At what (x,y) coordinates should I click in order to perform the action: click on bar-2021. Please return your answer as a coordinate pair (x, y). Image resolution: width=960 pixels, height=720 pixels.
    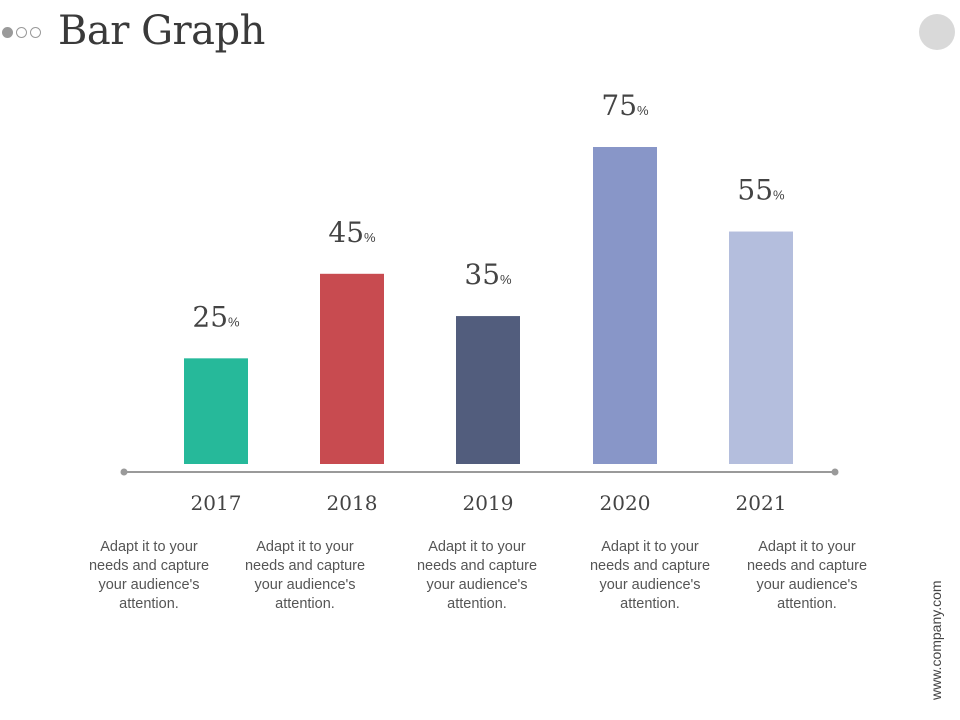
    Looking at the image, I should click on (761, 347).